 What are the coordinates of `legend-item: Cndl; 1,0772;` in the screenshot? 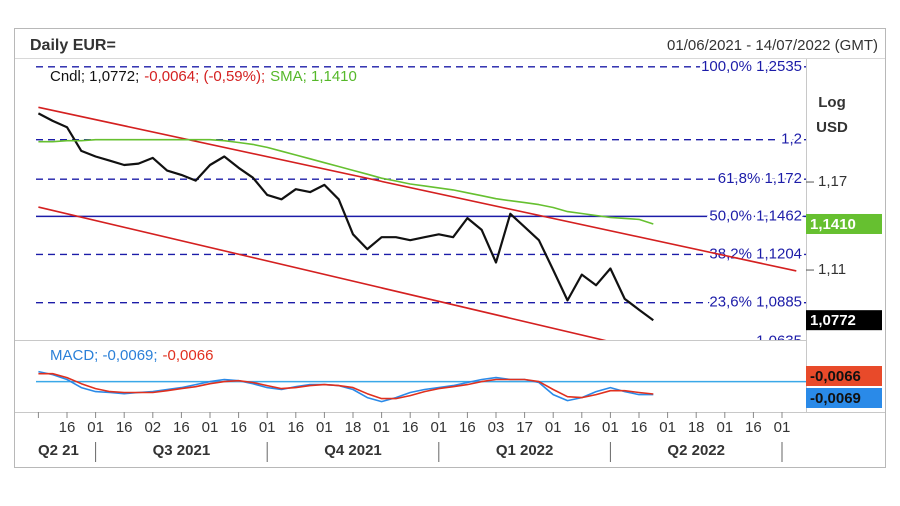 It's located at (94, 76).